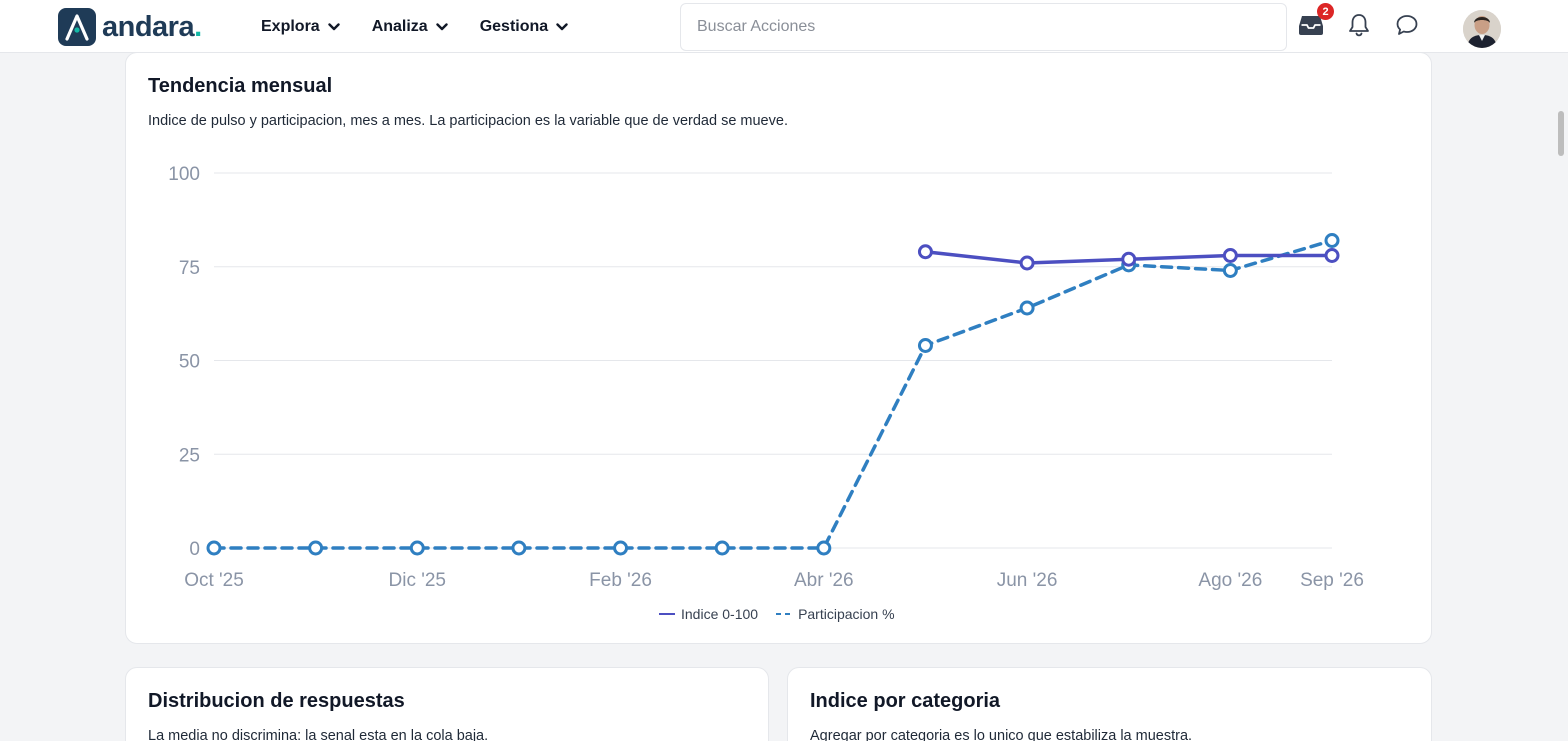 Image resolution: width=1568 pixels, height=741 pixels. What do you see at coordinates (189, 362) in the screenshot?
I see `y-tick-label: 50` at bounding box center [189, 362].